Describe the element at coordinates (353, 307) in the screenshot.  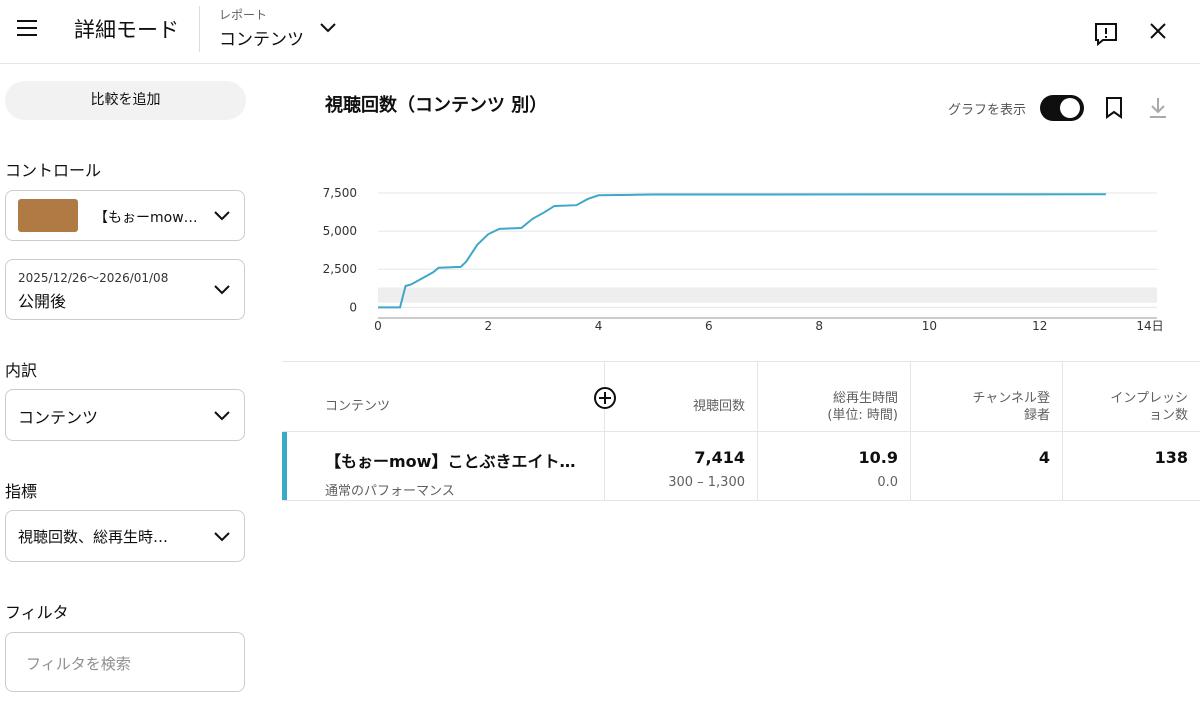
I see `y-tick-label: 0` at that location.